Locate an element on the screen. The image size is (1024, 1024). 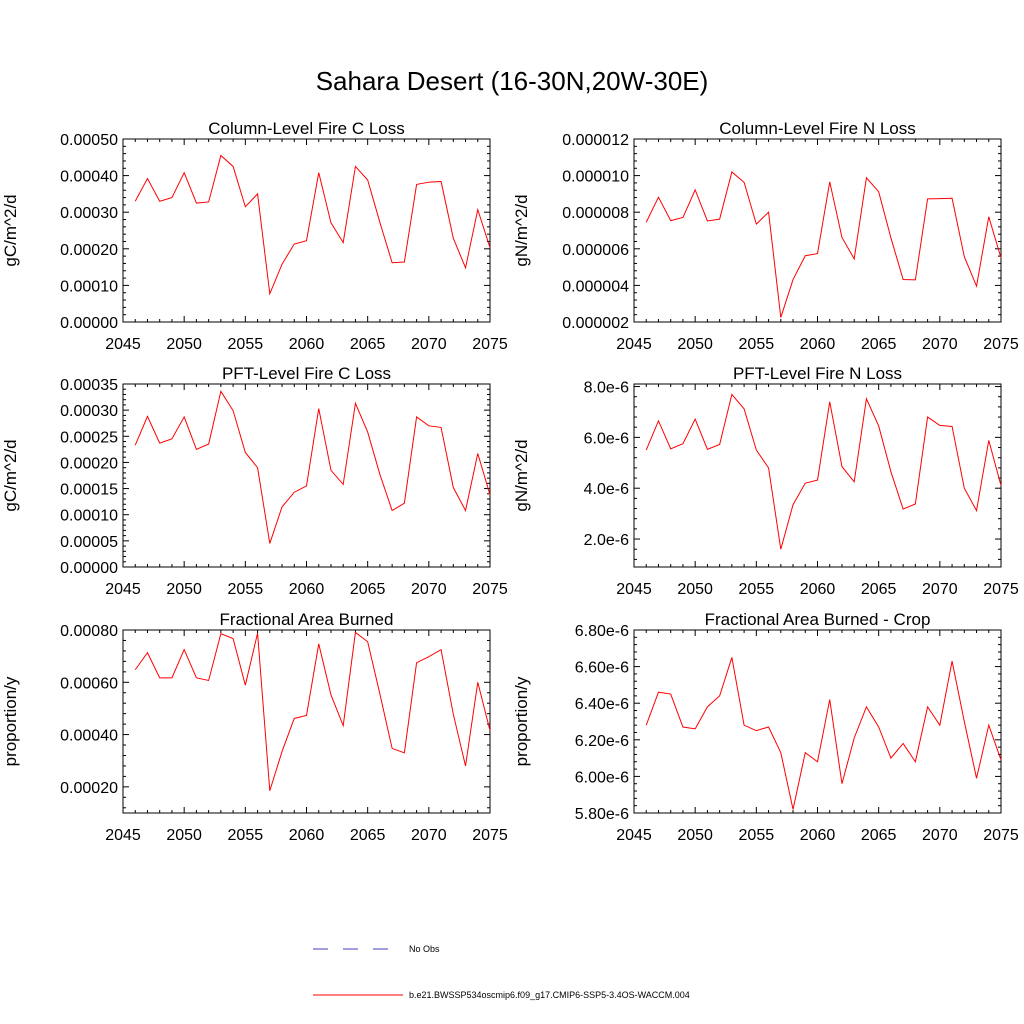
y-tick-label: 0.00060 is located at coordinates (89, 683).